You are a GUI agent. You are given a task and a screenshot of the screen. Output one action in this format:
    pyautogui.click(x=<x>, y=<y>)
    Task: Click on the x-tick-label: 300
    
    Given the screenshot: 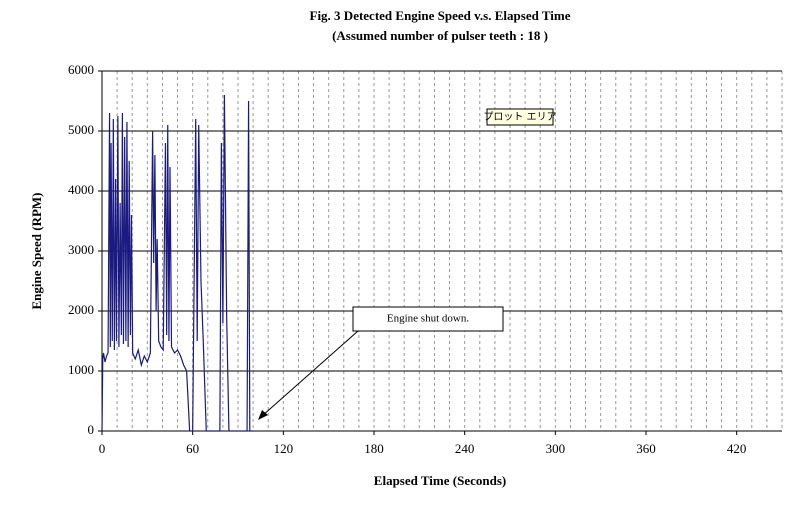 What is the action you would take?
    pyautogui.click(x=556, y=448)
    